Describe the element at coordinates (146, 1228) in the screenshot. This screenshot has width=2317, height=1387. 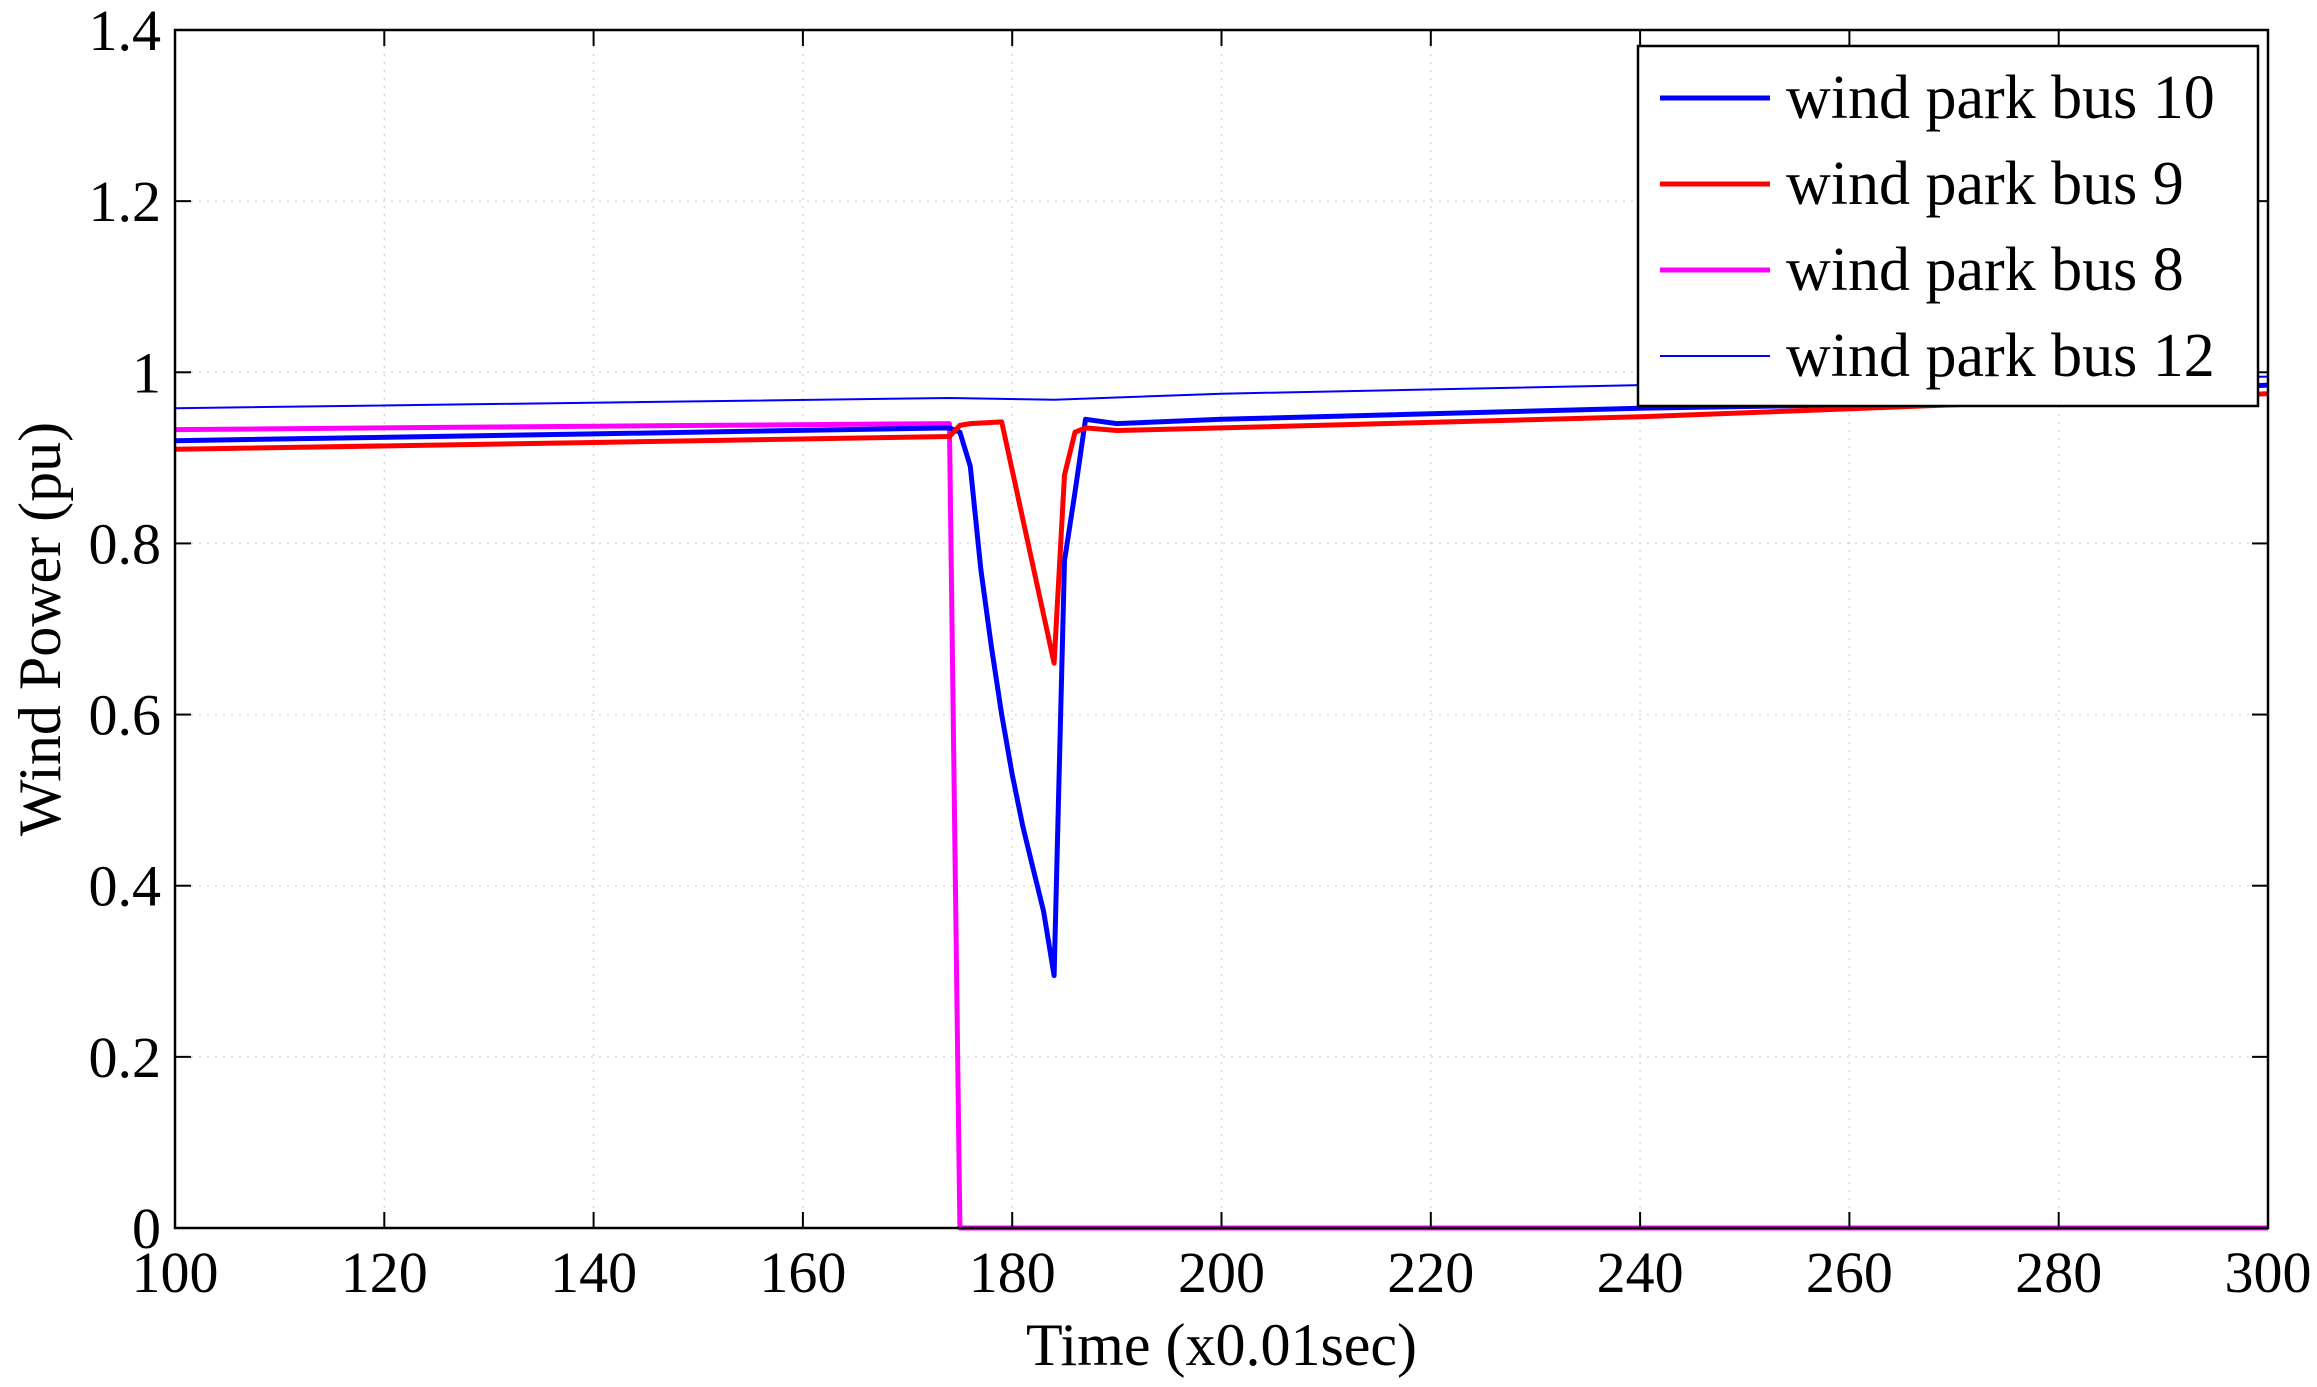
I see `y-tick-label: 0` at that location.